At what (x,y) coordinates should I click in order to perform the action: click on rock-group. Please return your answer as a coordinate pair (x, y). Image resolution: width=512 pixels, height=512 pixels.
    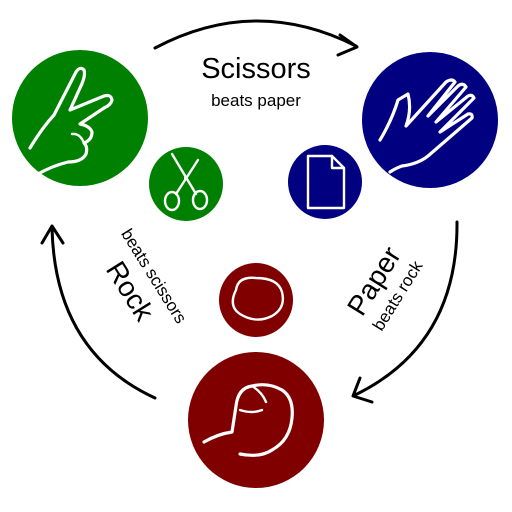
    Looking at the image, I should click on (256, 375).